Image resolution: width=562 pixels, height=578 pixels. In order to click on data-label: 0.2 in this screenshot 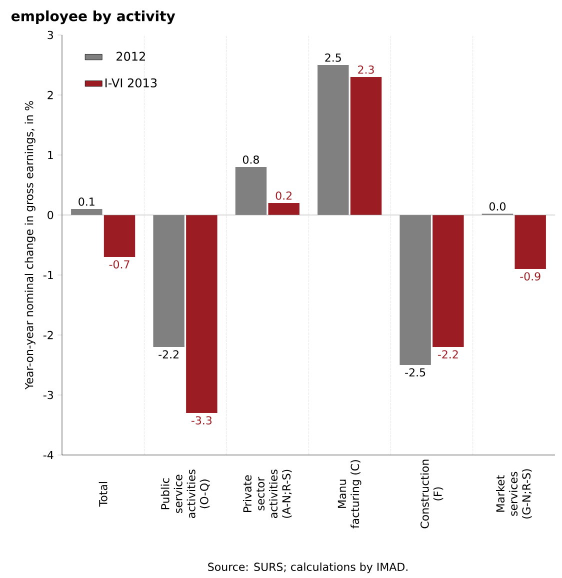, I will do `click(284, 195)`.